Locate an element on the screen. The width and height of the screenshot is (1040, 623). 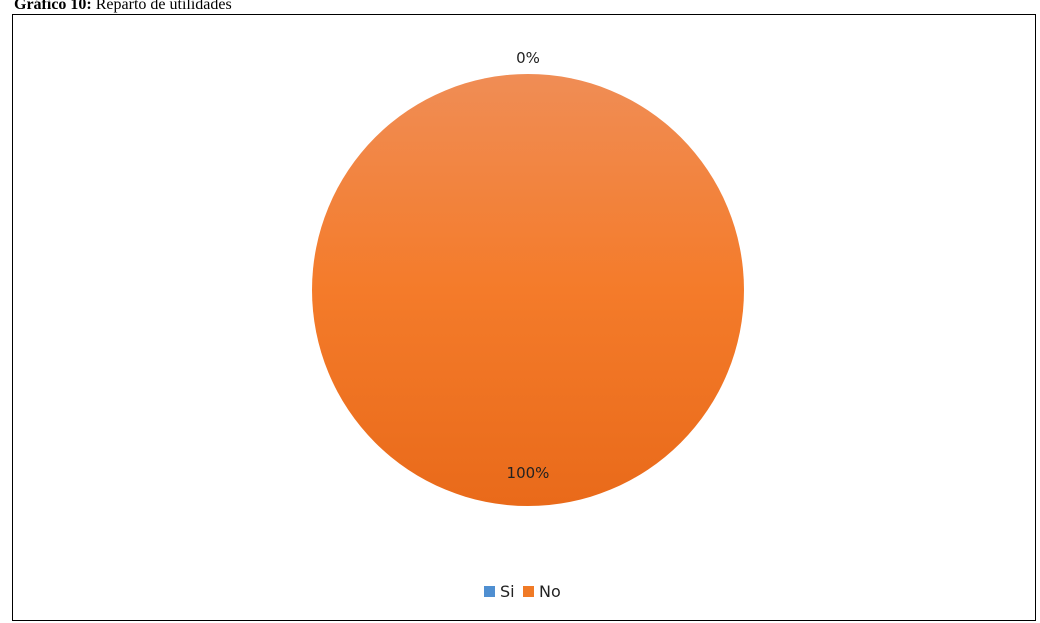
legend-swatch-si is located at coordinates (489, 591).